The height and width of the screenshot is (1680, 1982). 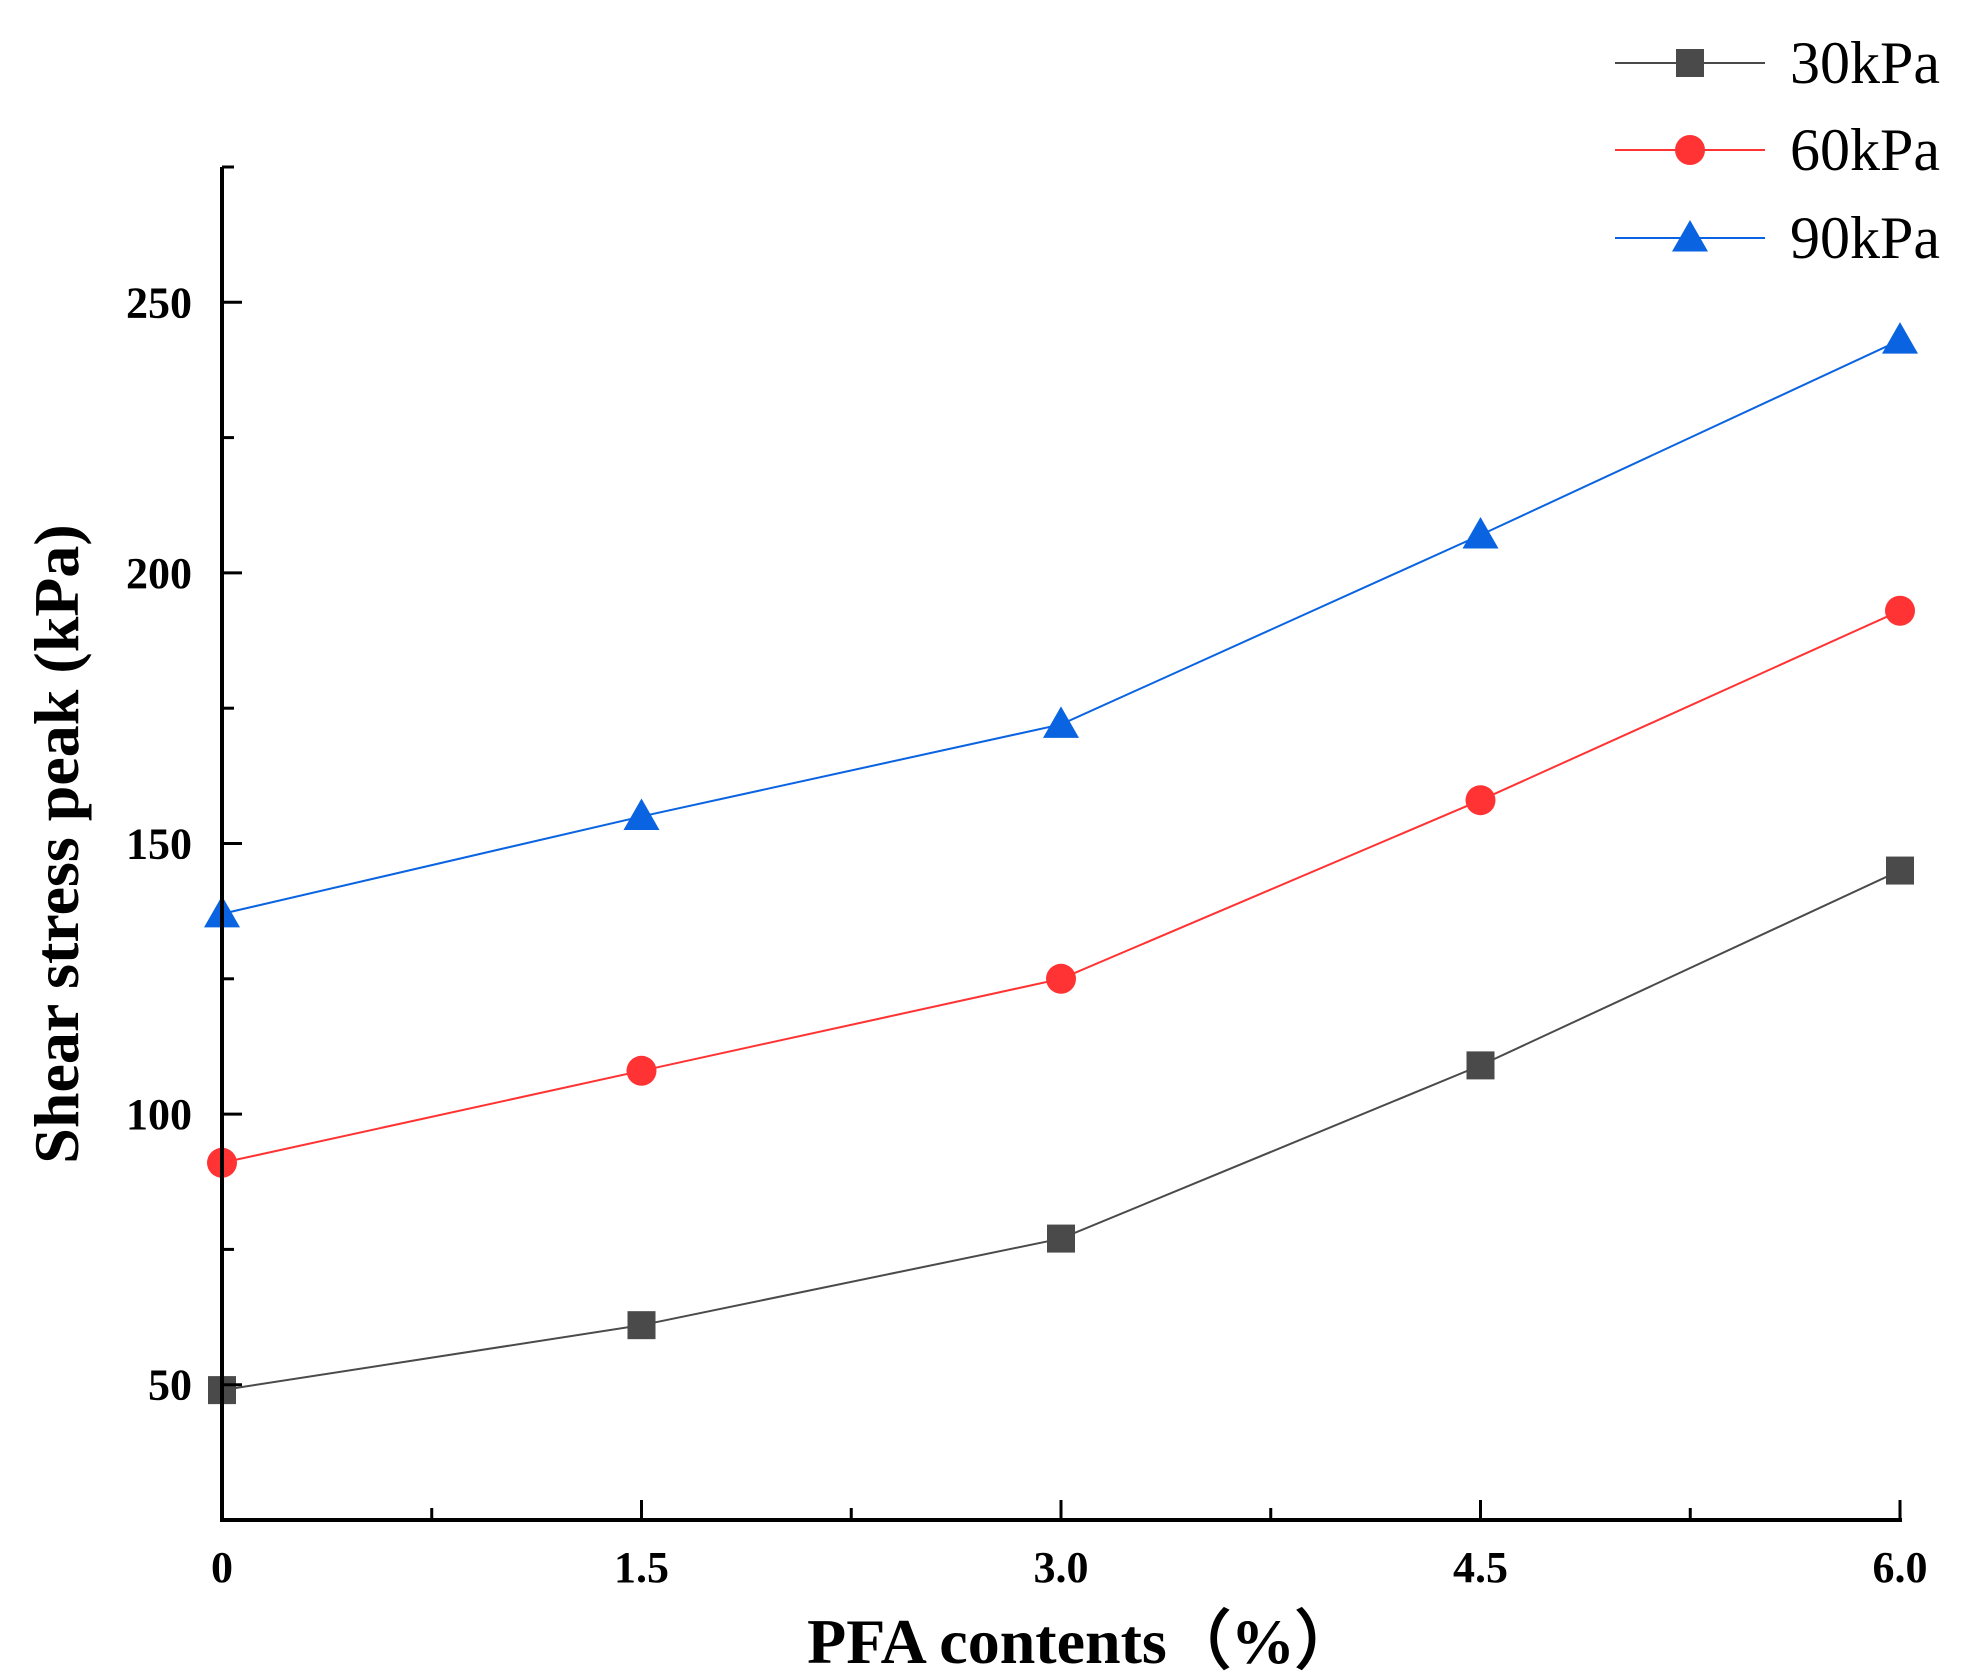 I want to click on legend-marker-90kPa, so click(x=1690, y=236).